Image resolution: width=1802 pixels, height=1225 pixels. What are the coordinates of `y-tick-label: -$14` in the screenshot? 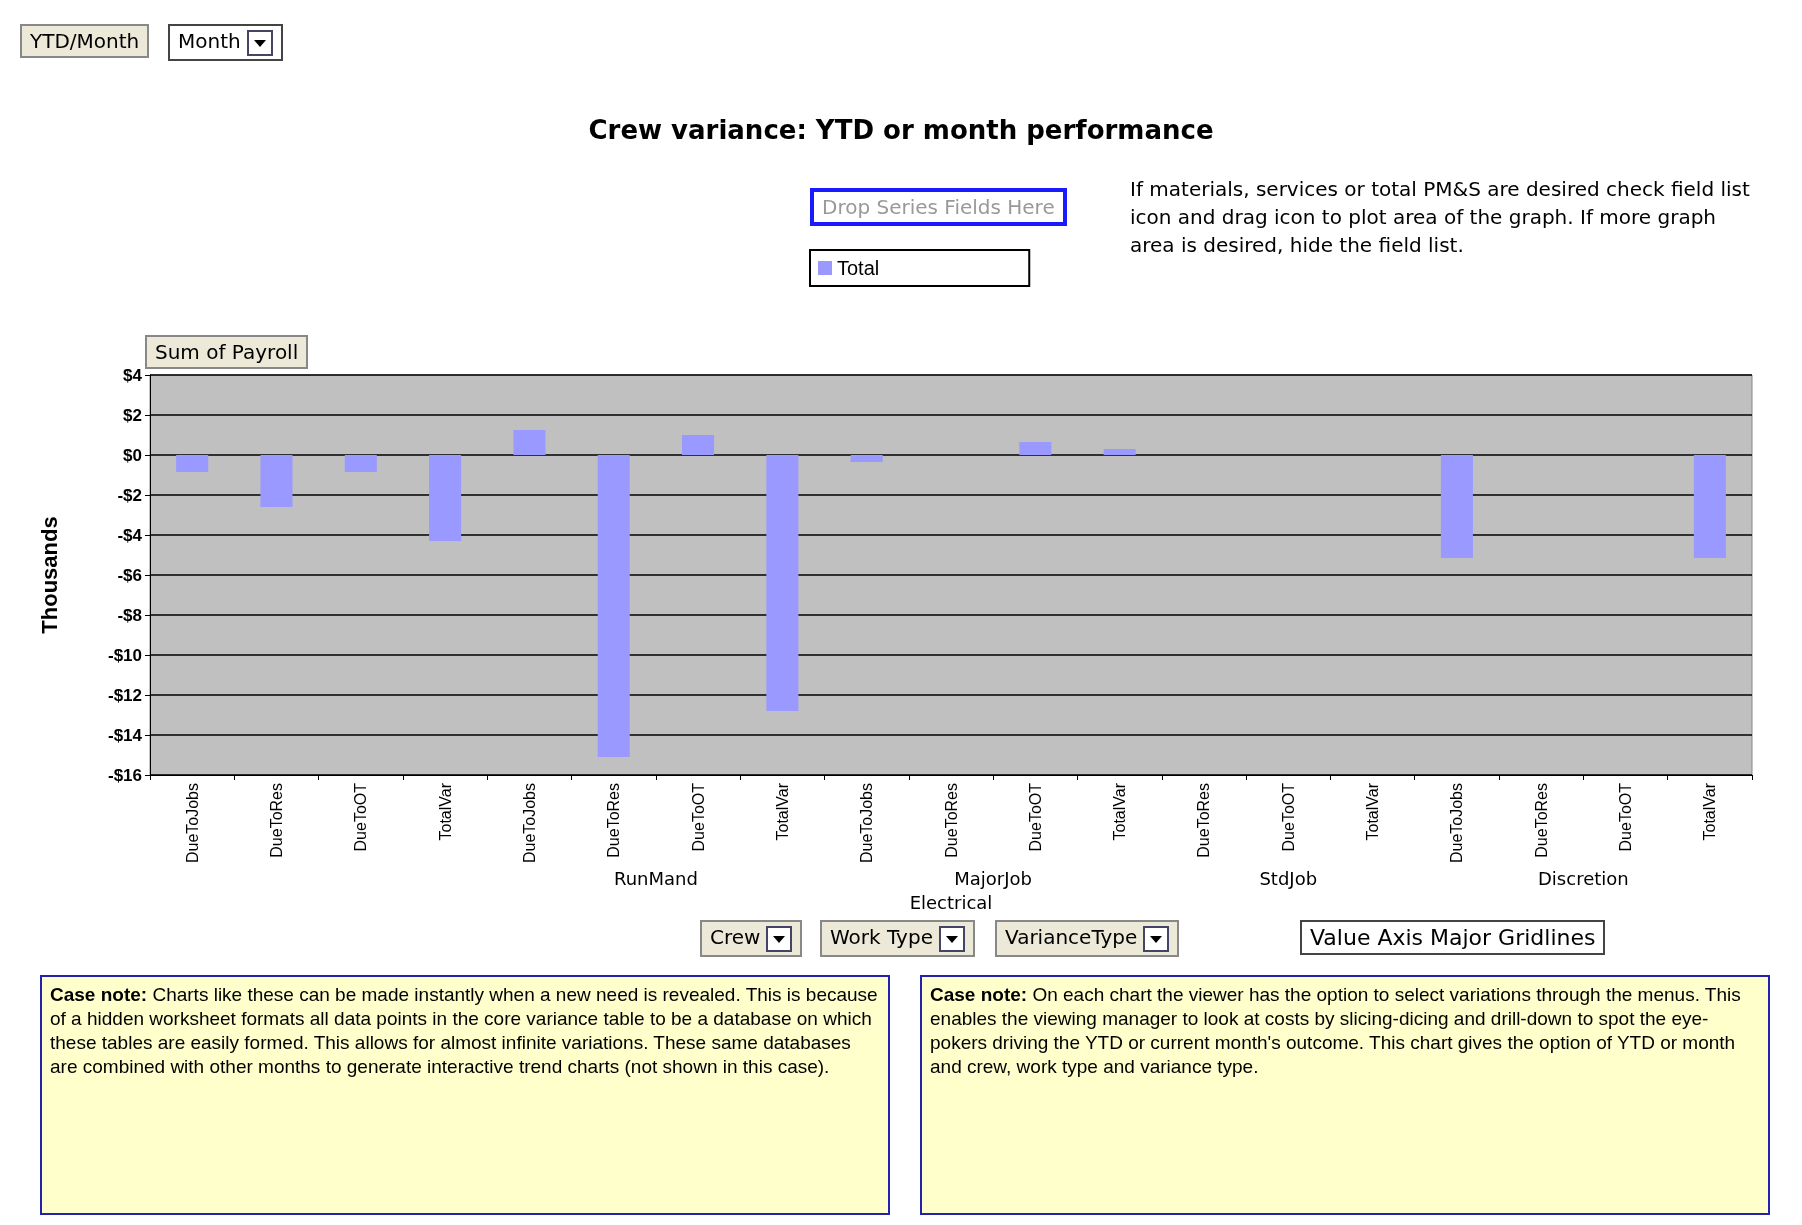 It's located at (125, 735).